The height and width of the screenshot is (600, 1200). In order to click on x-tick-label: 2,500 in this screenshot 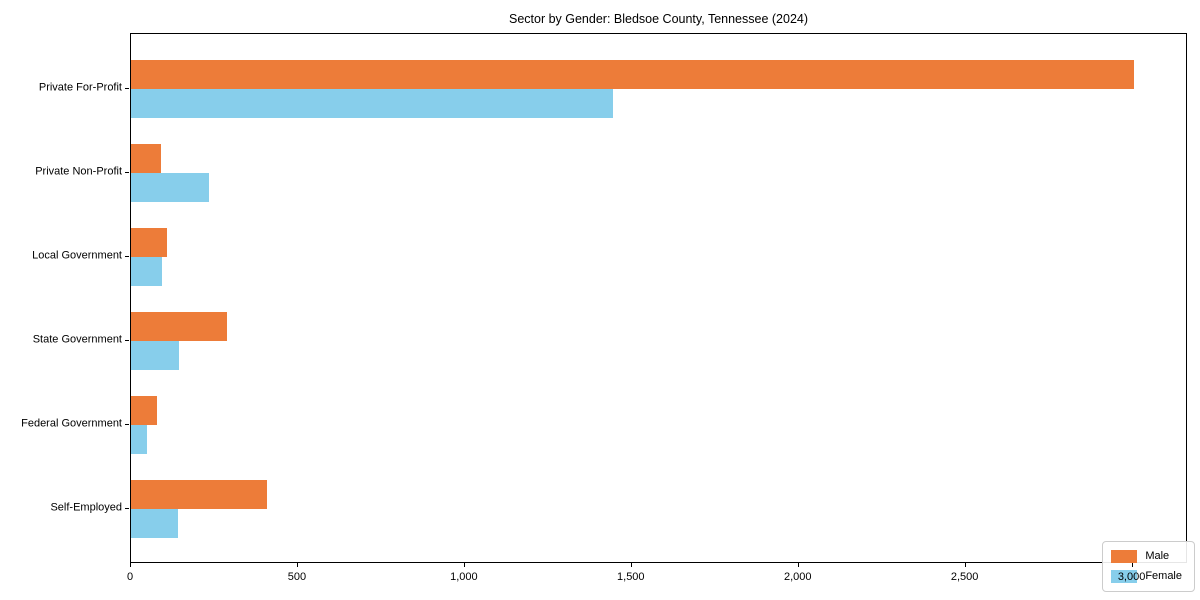, I will do `click(964, 577)`.